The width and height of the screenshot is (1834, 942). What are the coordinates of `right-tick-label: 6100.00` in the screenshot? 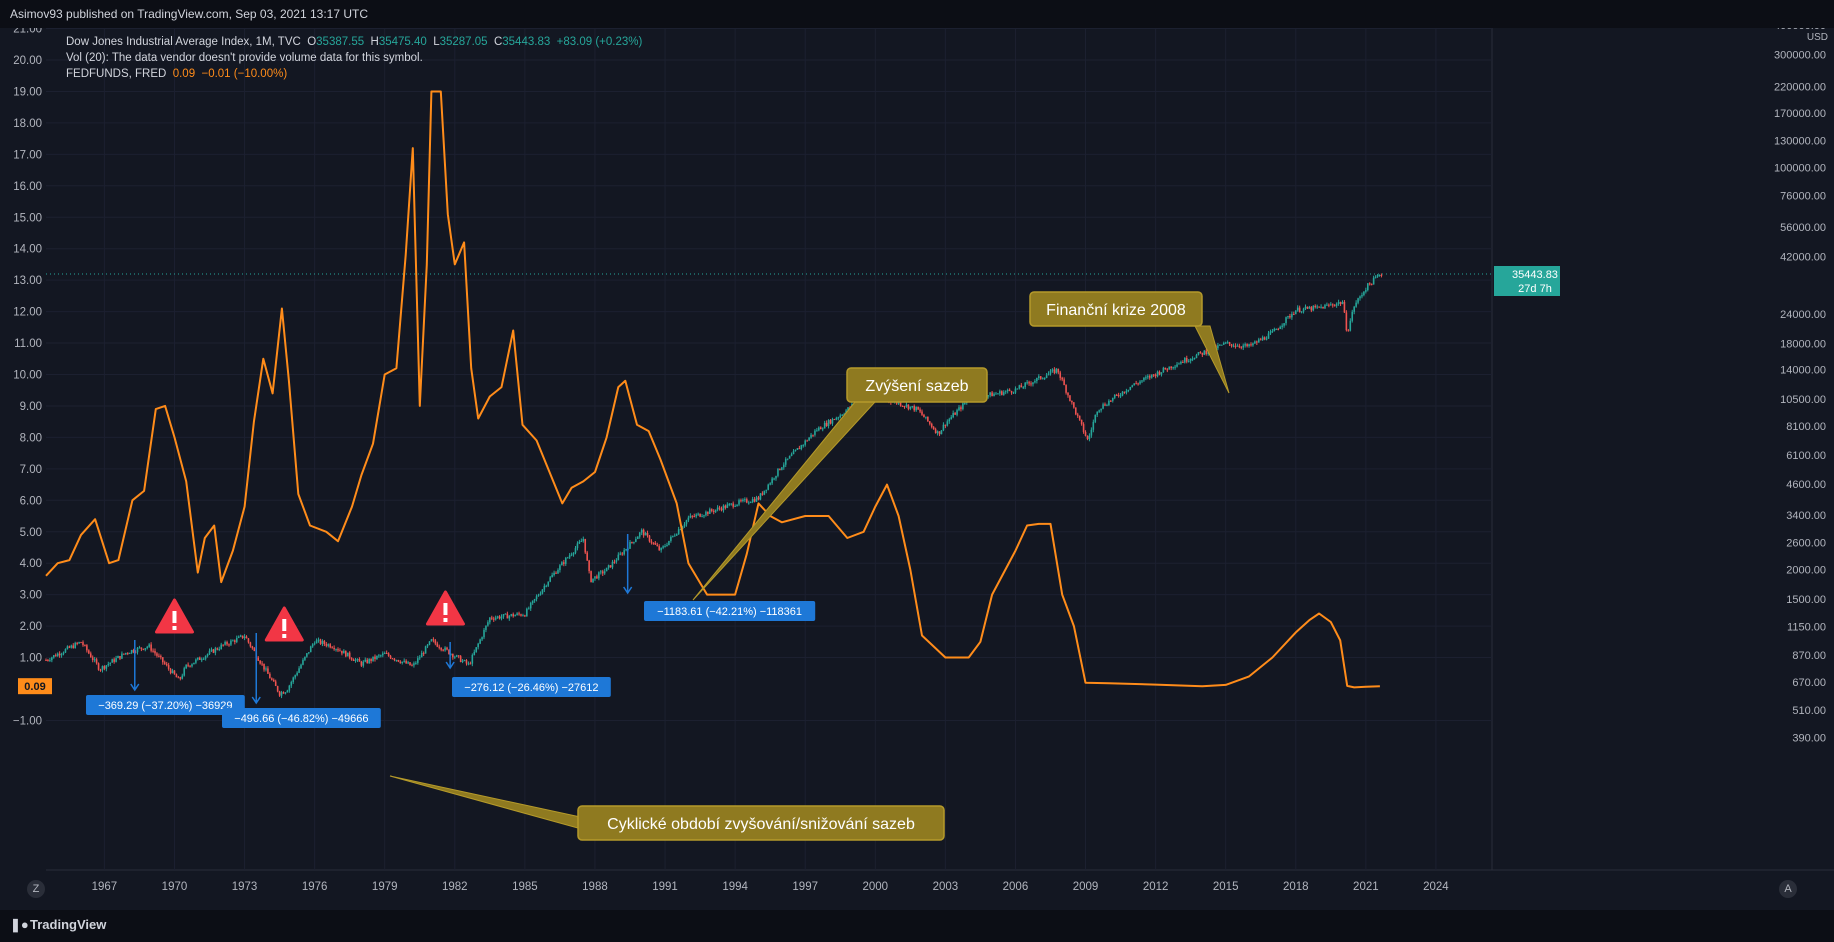 It's located at (1806, 456).